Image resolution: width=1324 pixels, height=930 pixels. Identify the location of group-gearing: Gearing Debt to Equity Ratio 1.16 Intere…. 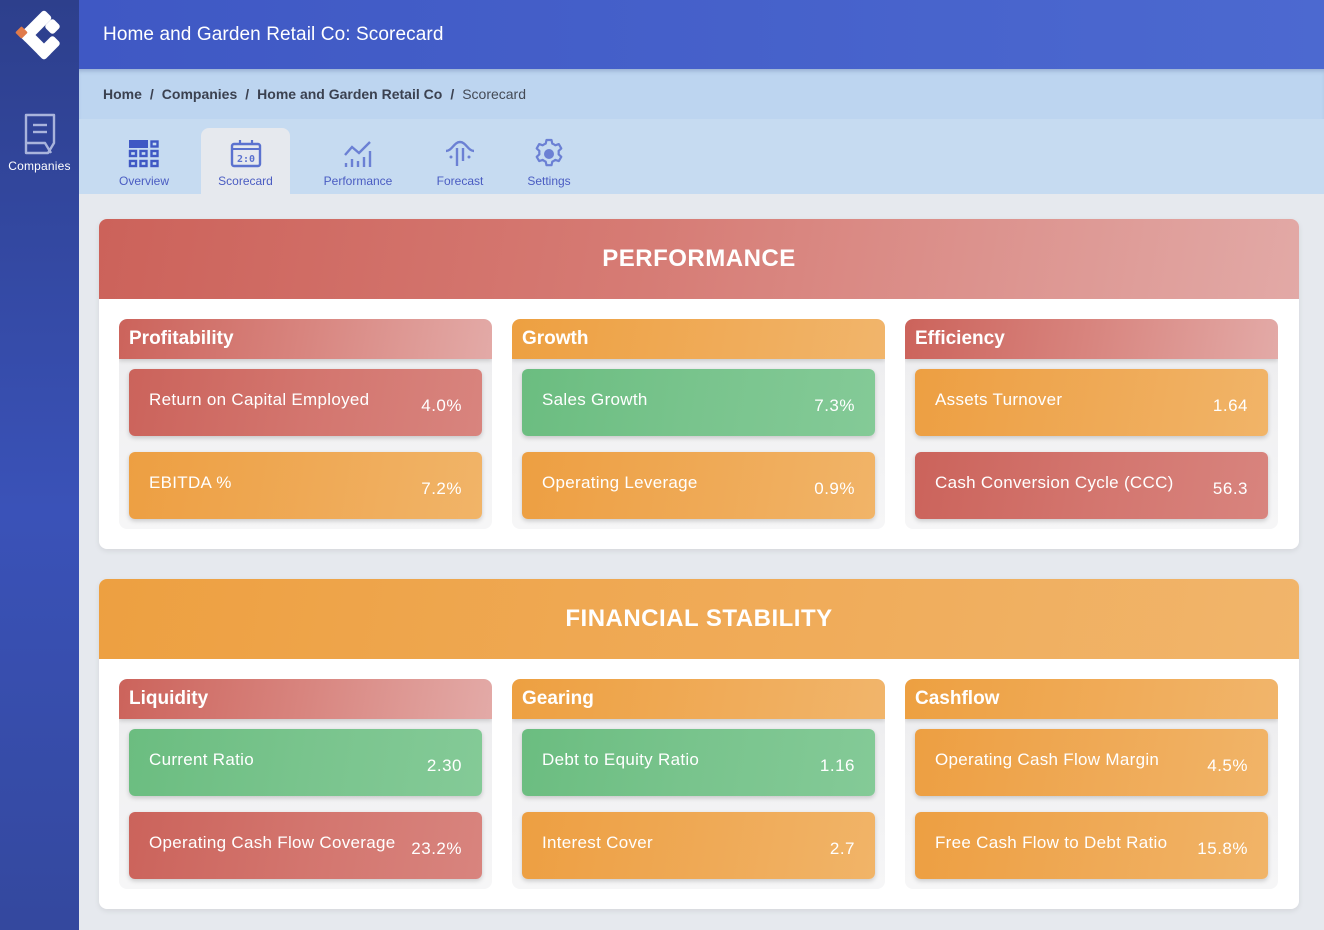
(698, 784).